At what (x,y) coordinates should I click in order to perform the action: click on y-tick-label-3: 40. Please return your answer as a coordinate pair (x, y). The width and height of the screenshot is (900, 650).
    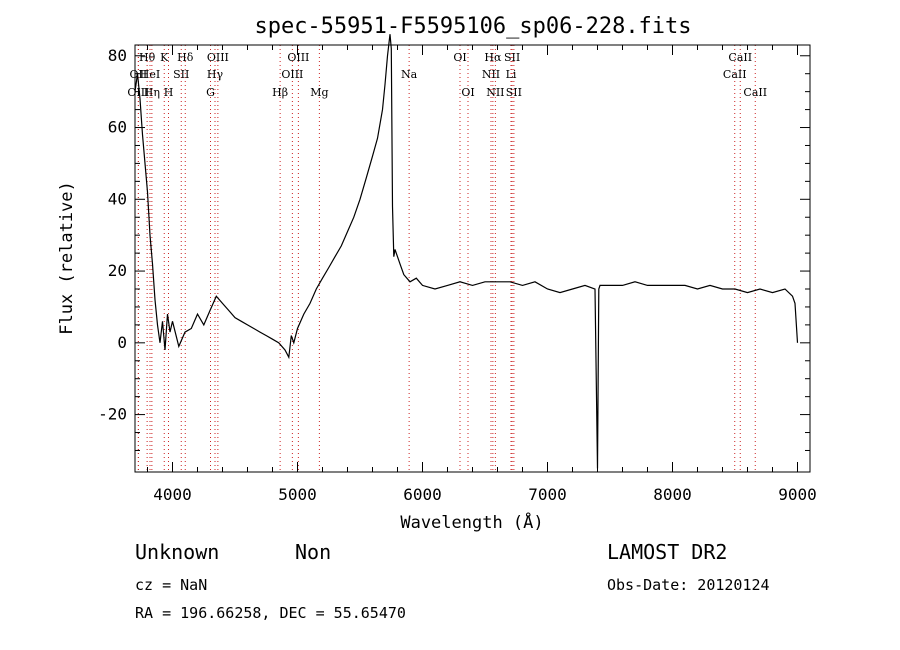
    Looking at the image, I should click on (117, 198).